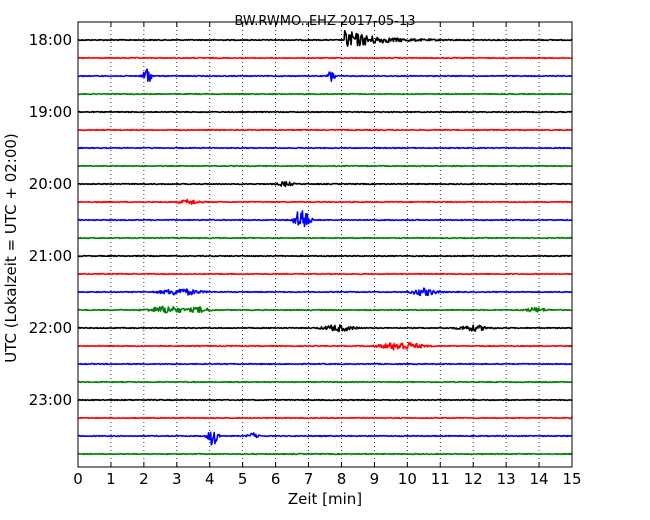 The image size is (650, 520). I want to click on x-tick-label: 13, so click(506, 479).